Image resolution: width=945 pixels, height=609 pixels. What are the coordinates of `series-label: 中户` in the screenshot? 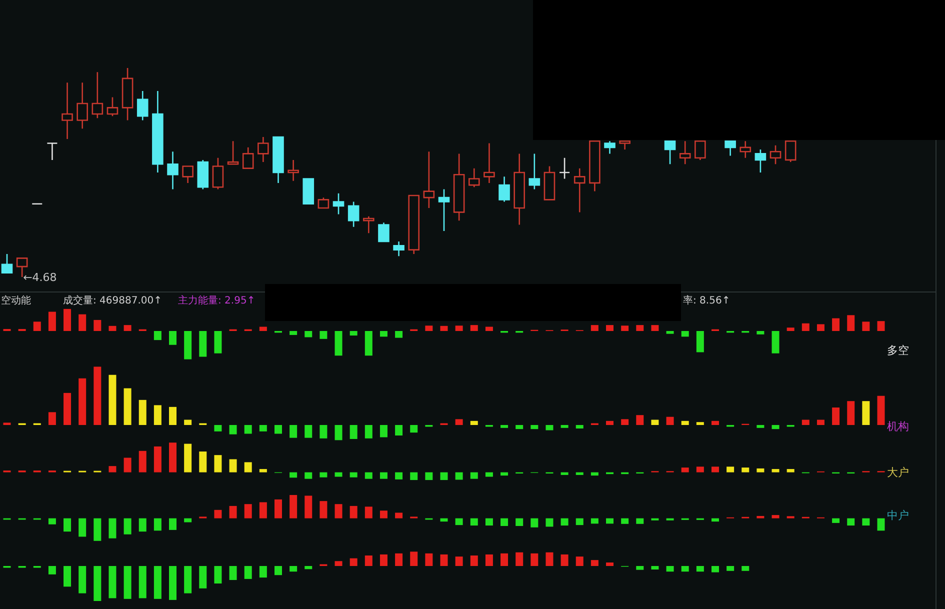 It's located at (898, 515).